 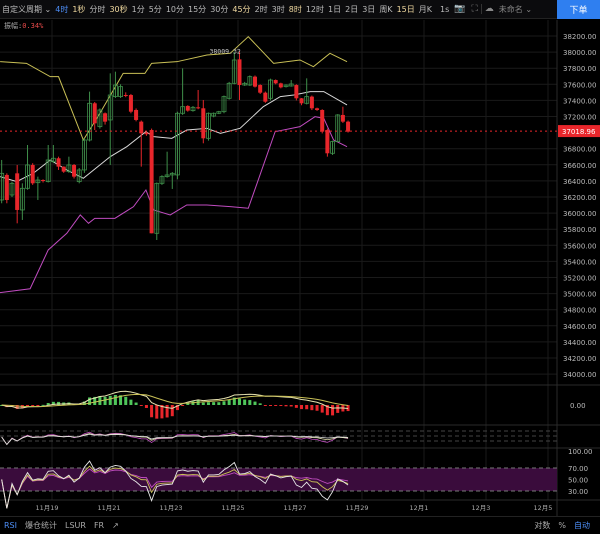 I want to click on custom-period-dropdown: 自定义周期 ⌄, so click(x=27, y=9).